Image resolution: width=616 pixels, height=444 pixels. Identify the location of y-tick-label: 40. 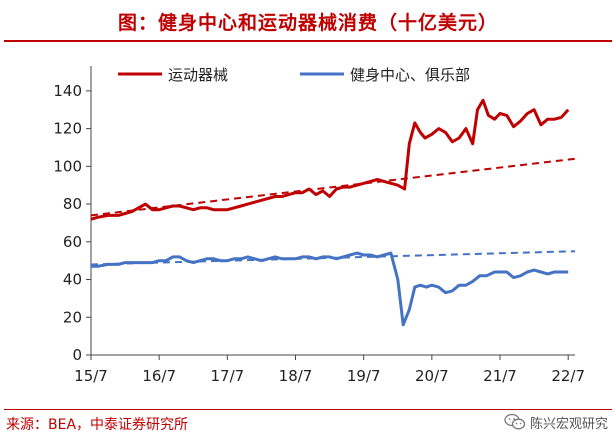
(72, 280).